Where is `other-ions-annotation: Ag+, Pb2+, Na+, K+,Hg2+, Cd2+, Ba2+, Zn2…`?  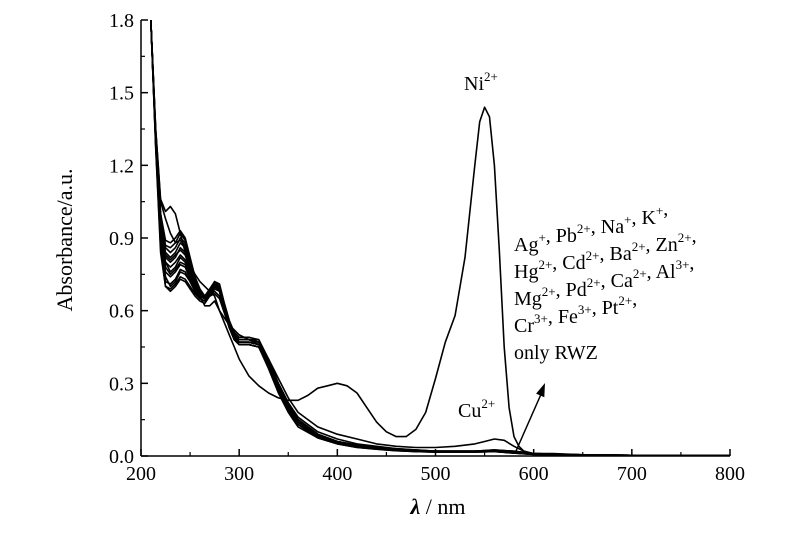
other-ions-annotation: Ag+, Pb2+, Na+, K+,Hg2+, Cd2+, Ba2+, Zn2… is located at coordinates (605, 281).